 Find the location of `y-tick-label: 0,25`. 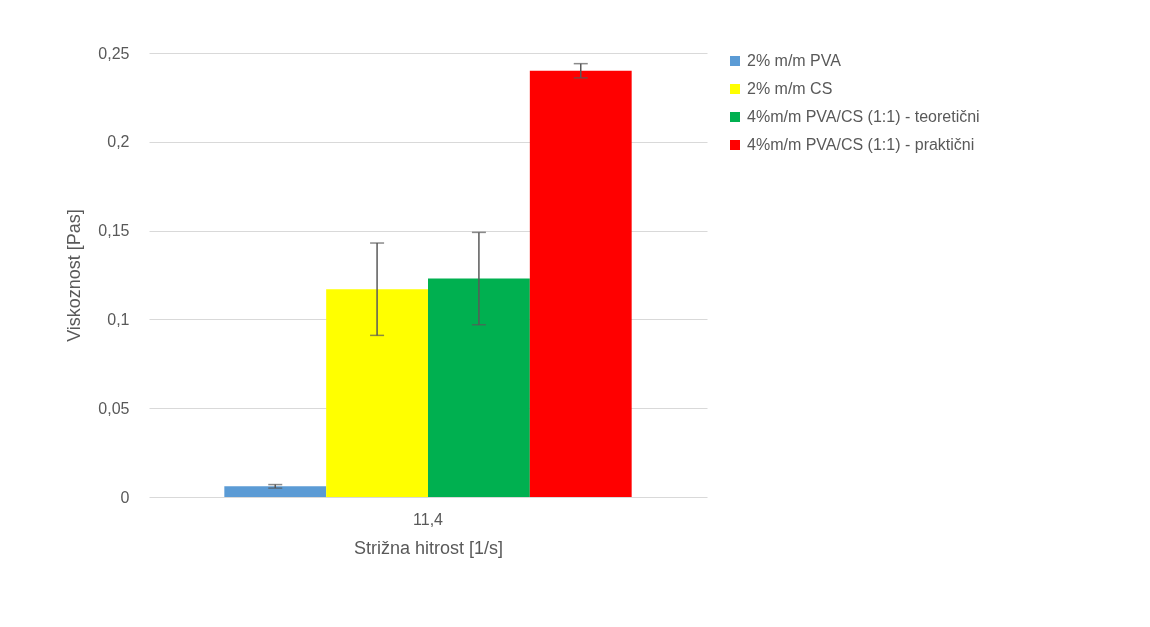

y-tick-label: 0,25 is located at coordinates (114, 53).